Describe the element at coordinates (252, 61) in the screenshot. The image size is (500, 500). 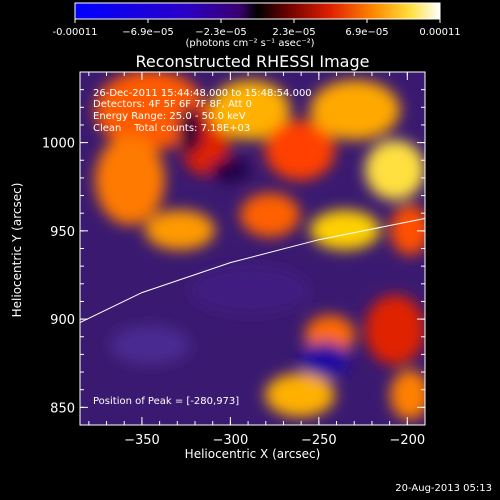
I see `plot-title: Reconstructed RHESSI Image` at that location.